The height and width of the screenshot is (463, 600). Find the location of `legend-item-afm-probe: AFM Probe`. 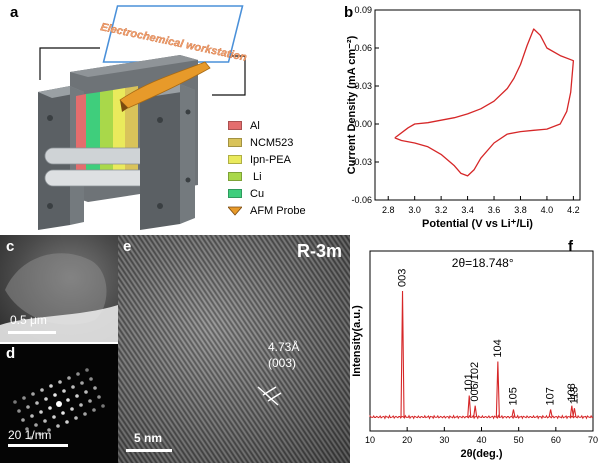

legend-item-afm-probe: AFM Probe is located at coordinates (294, 210).